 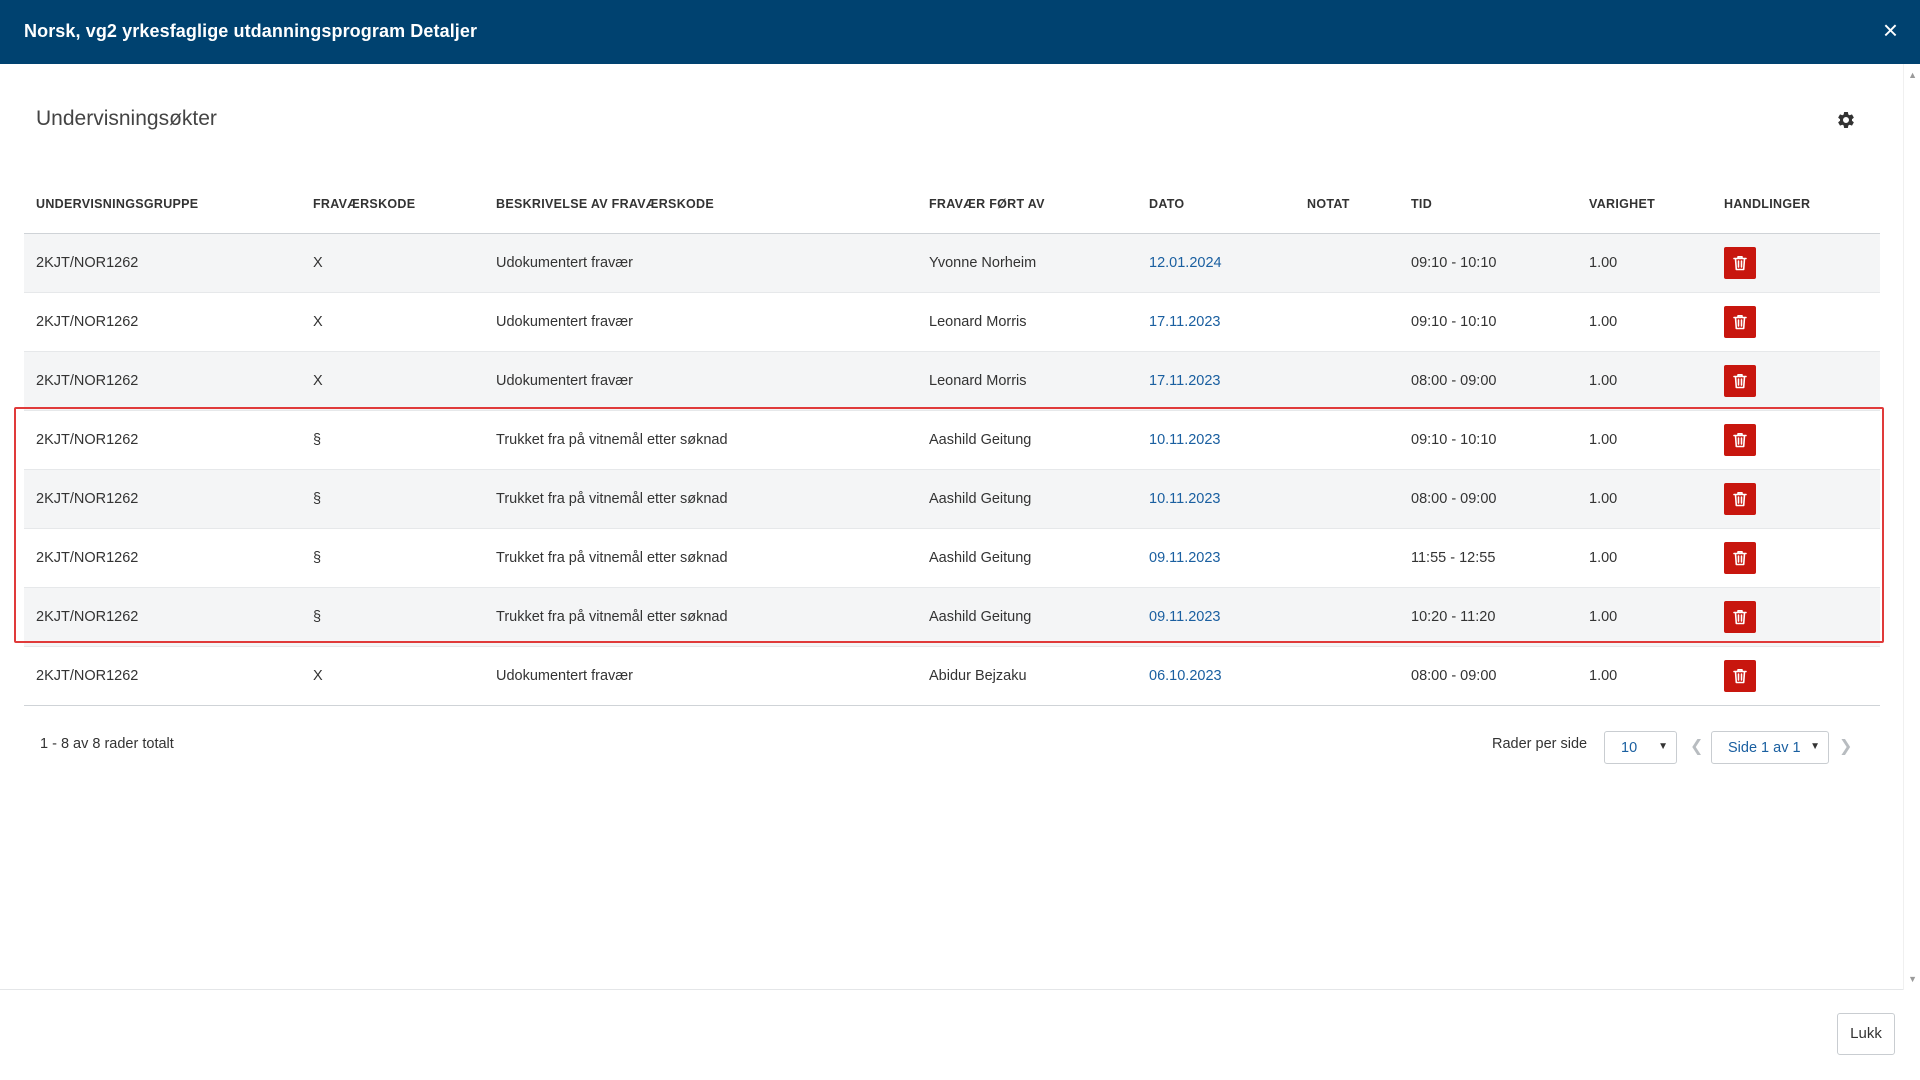 I want to click on row-count-summary: 1 - 8 av 8 rader totalt, so click(x=107, y=744).